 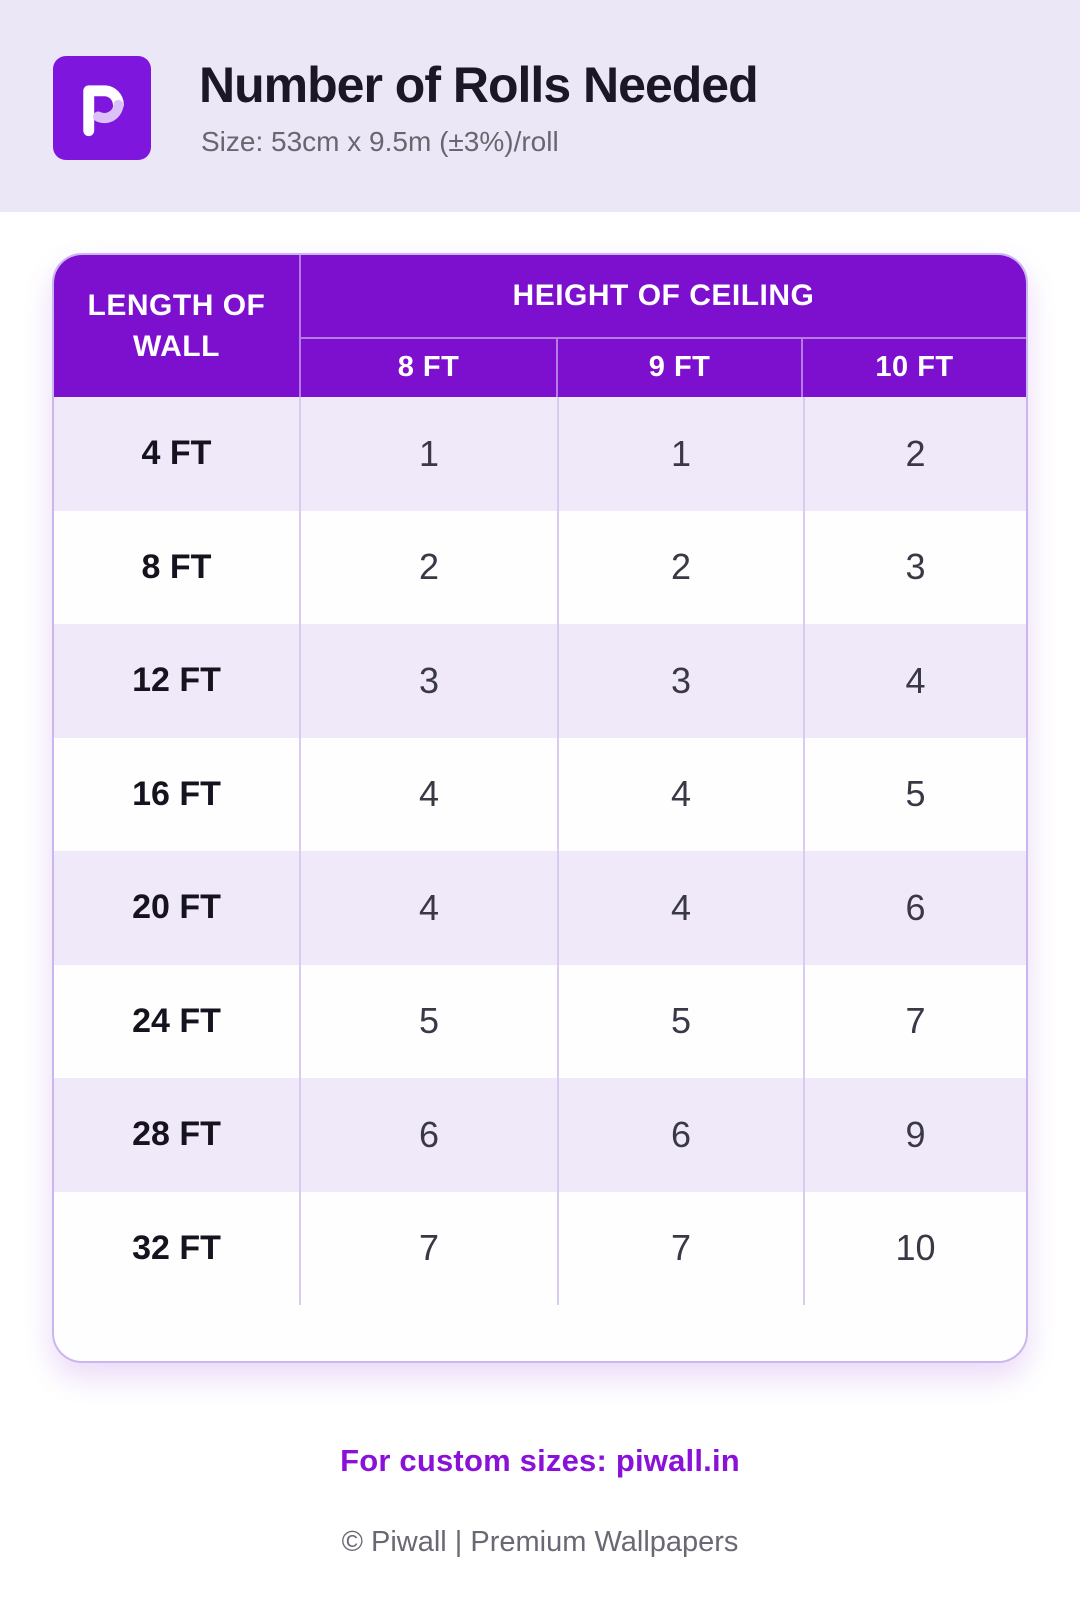 I want to click on table-row: 28 FT 6 6 9, so click(x=540, y=1135).